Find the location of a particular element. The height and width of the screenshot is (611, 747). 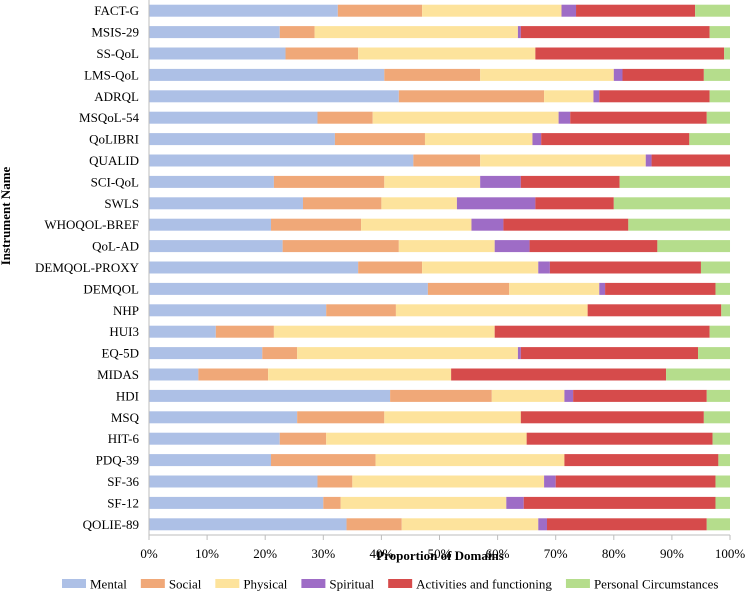

y-tick-label: LMS-QoL is located at coordinates (111, 74).